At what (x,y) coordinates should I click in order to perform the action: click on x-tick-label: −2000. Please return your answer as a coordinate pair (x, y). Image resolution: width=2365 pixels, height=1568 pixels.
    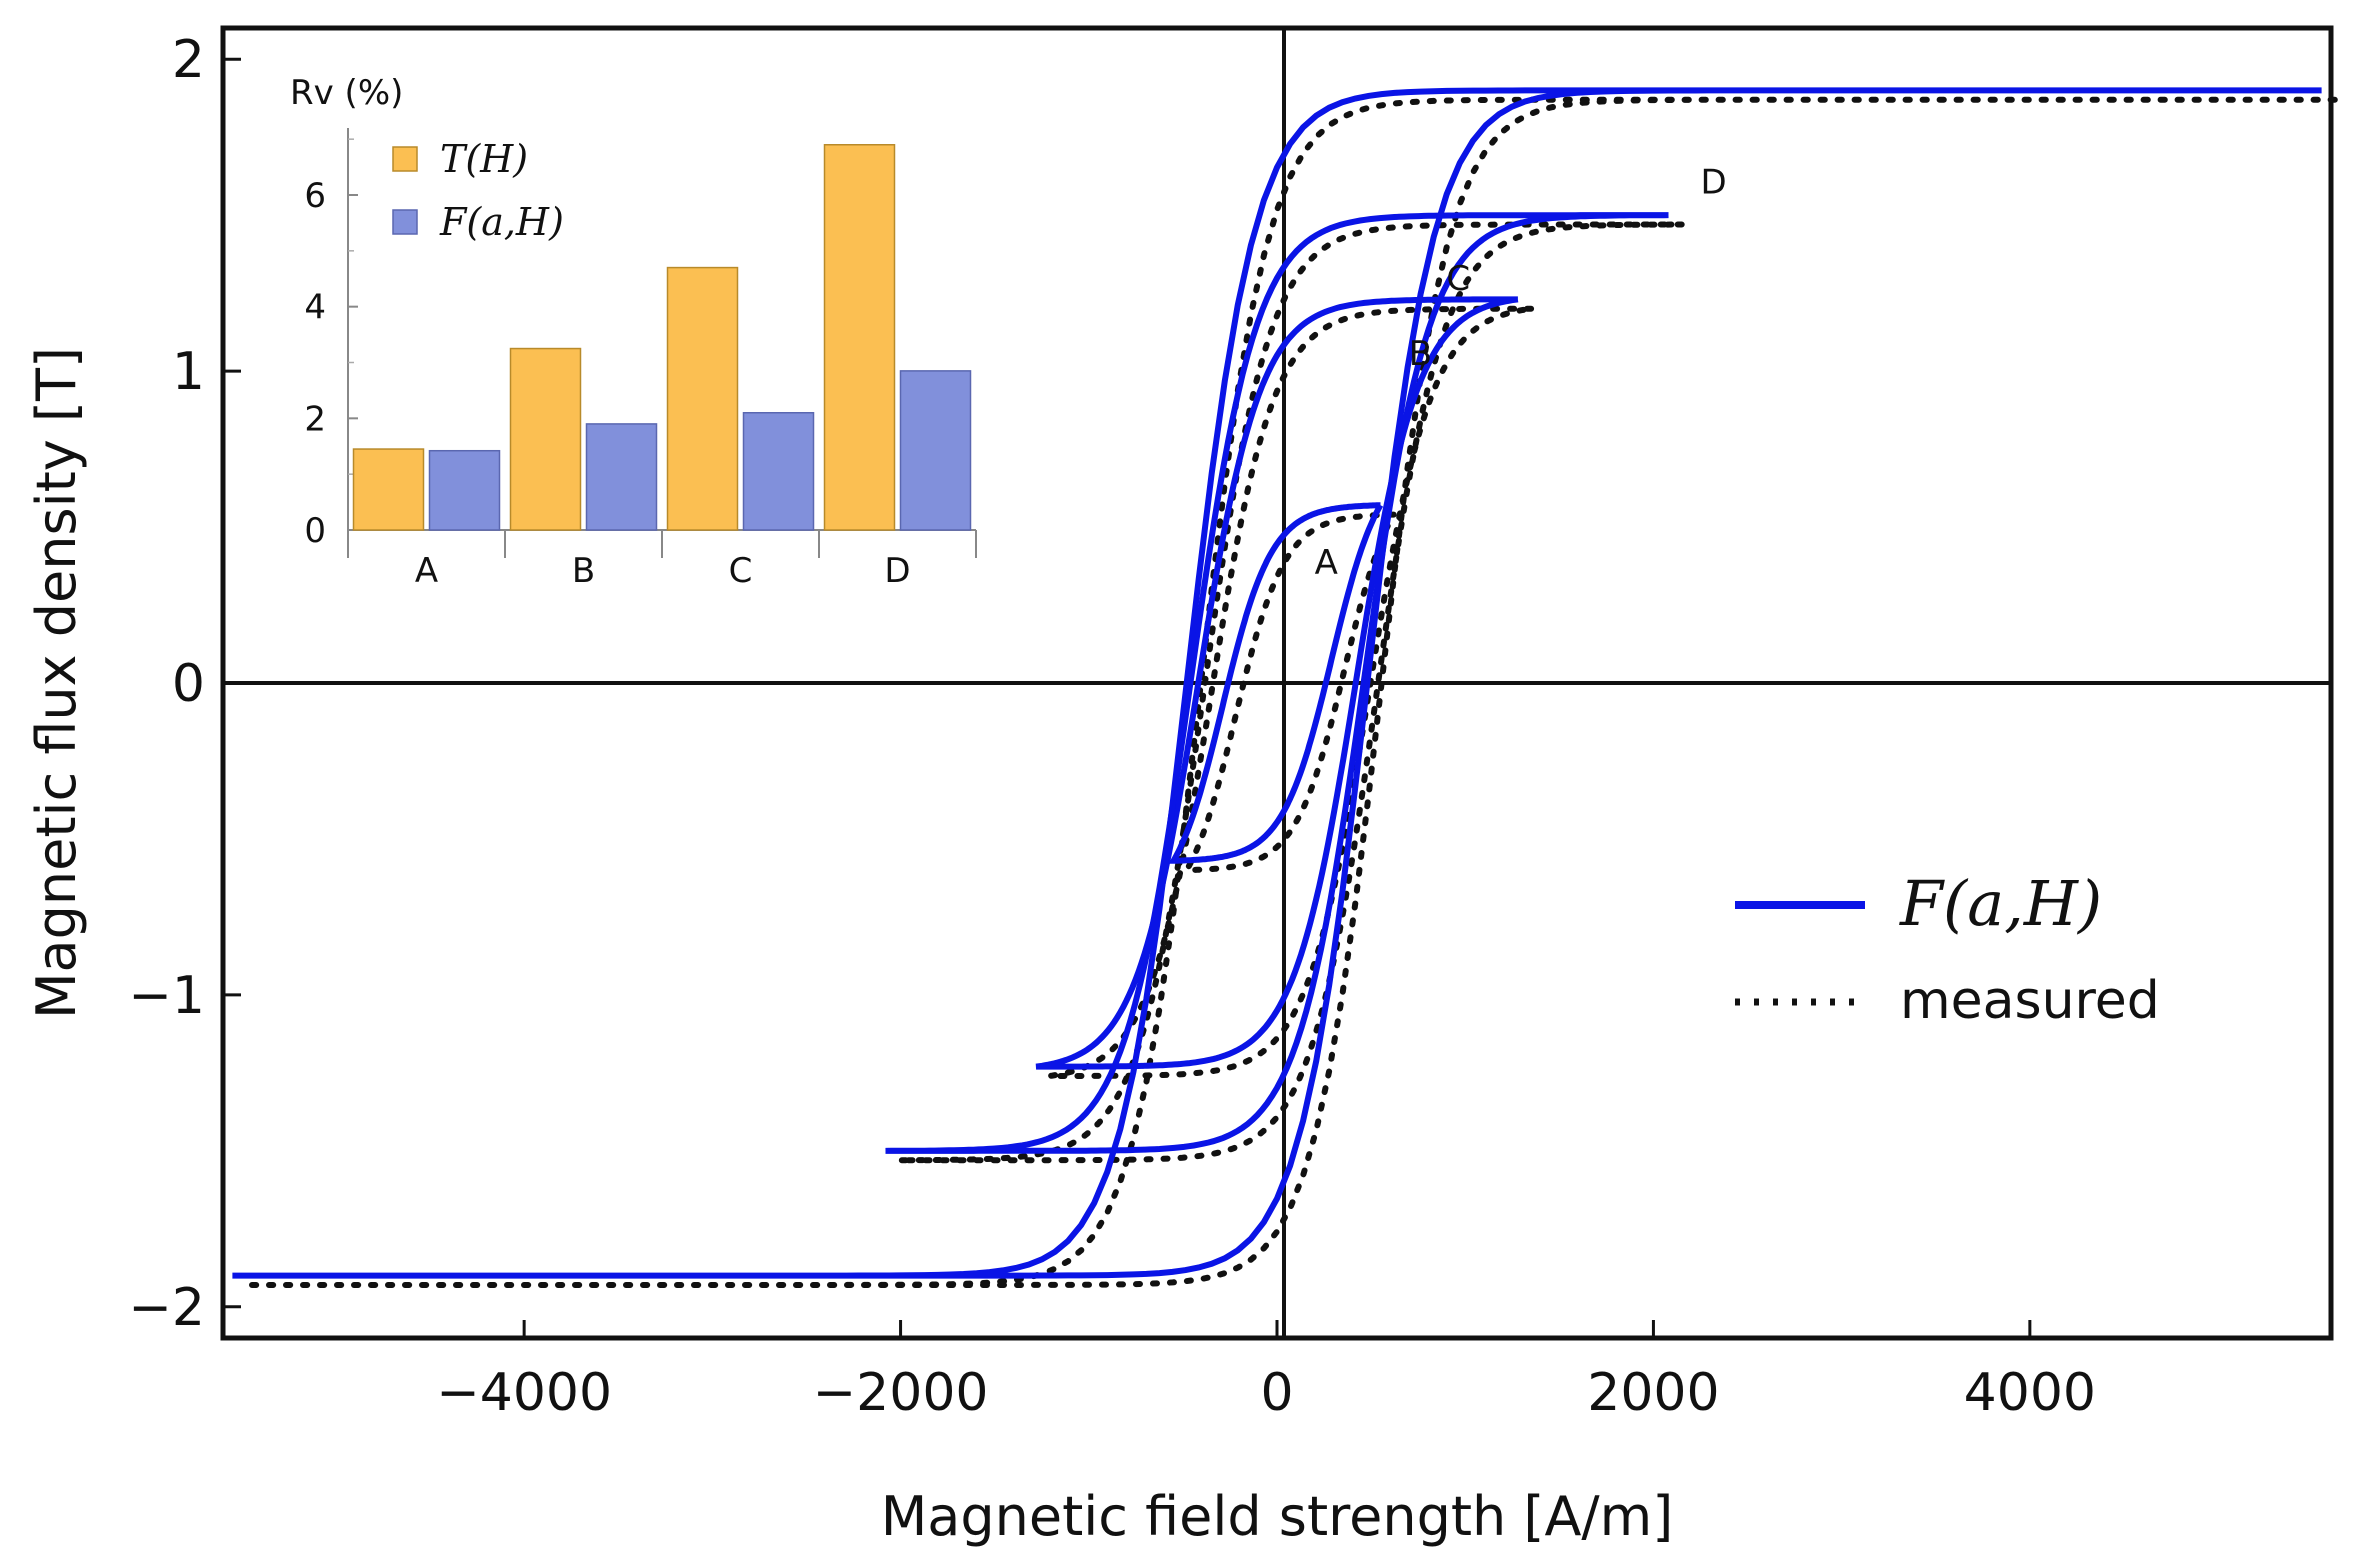
    Looking at the image, I should click on (901, 1393).